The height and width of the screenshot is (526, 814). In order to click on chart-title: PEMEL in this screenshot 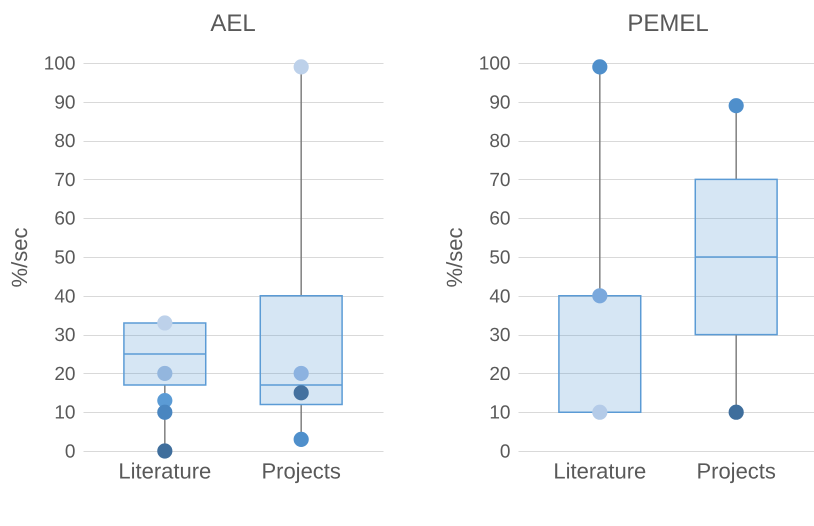, I will do `click(668, 23)`.